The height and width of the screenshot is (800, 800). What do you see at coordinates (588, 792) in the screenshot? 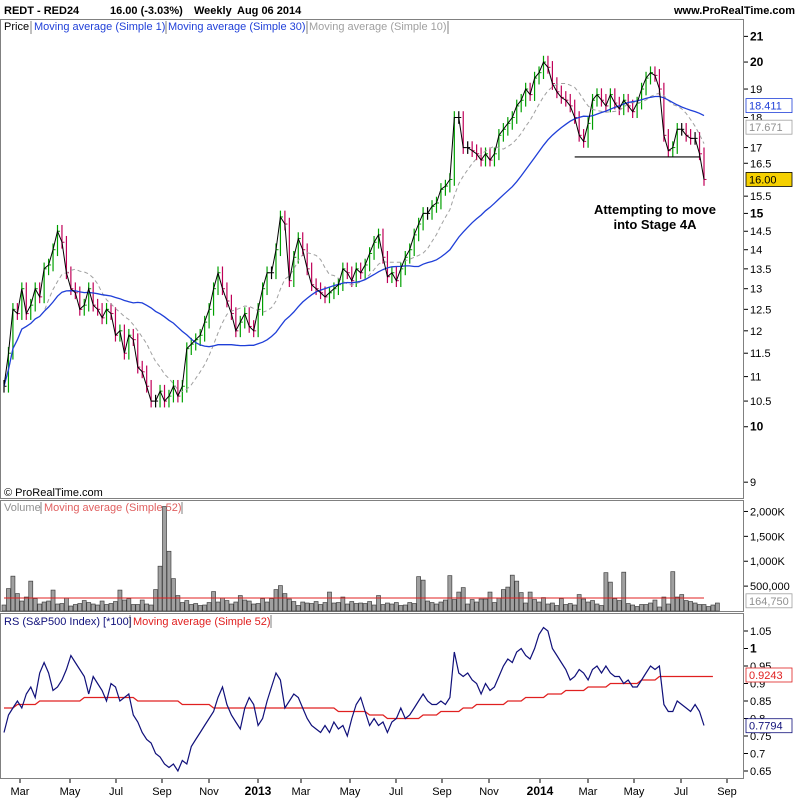
I see `x-tick-label: Mar` at bounding box center [588, 792].